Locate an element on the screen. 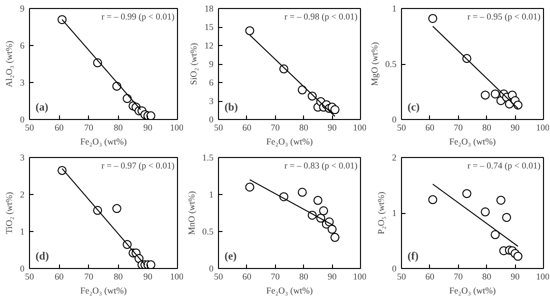 The width and height of the screenshot is (550, 298). y-tick-label: 12 is located at coordinates (209, 45).